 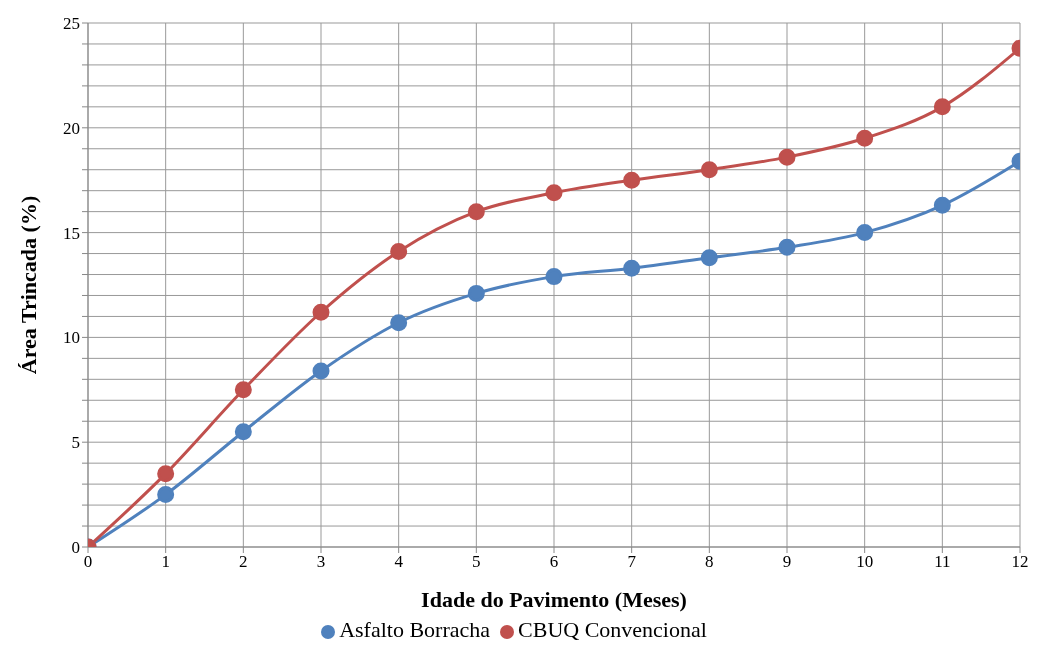 What do you see at coordinates (399, 562) in the screenshot?
I see `x-tick-label: 4` at bounding box center [399, 562].